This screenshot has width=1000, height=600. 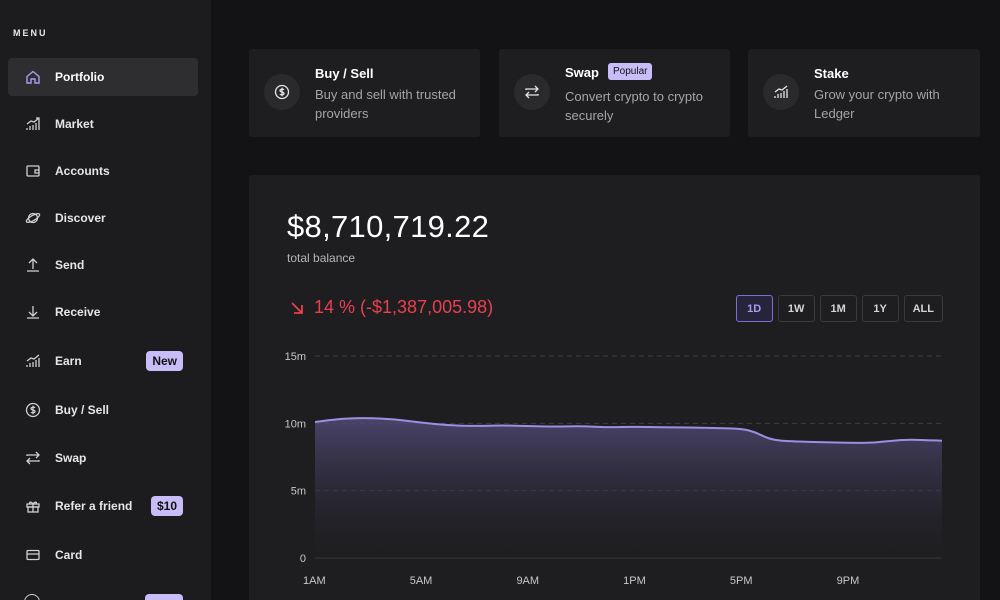 I want to click on balance-change: 14 % (-$1,387,005.98), so click(x=391, y=307).